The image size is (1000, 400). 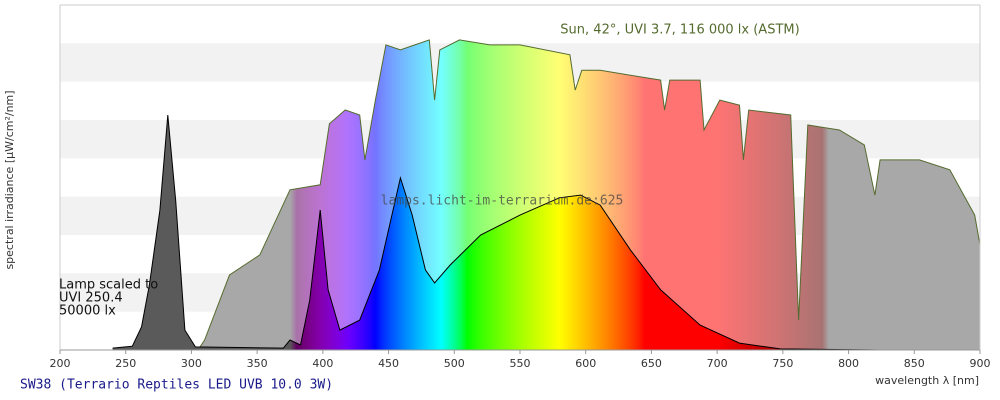 What do you see at coordinates (9, 179) in the screenshot?
I see `y-axis-label: spectral irradiance [µW/cm²/nm]` at bounding box center [9, 179].